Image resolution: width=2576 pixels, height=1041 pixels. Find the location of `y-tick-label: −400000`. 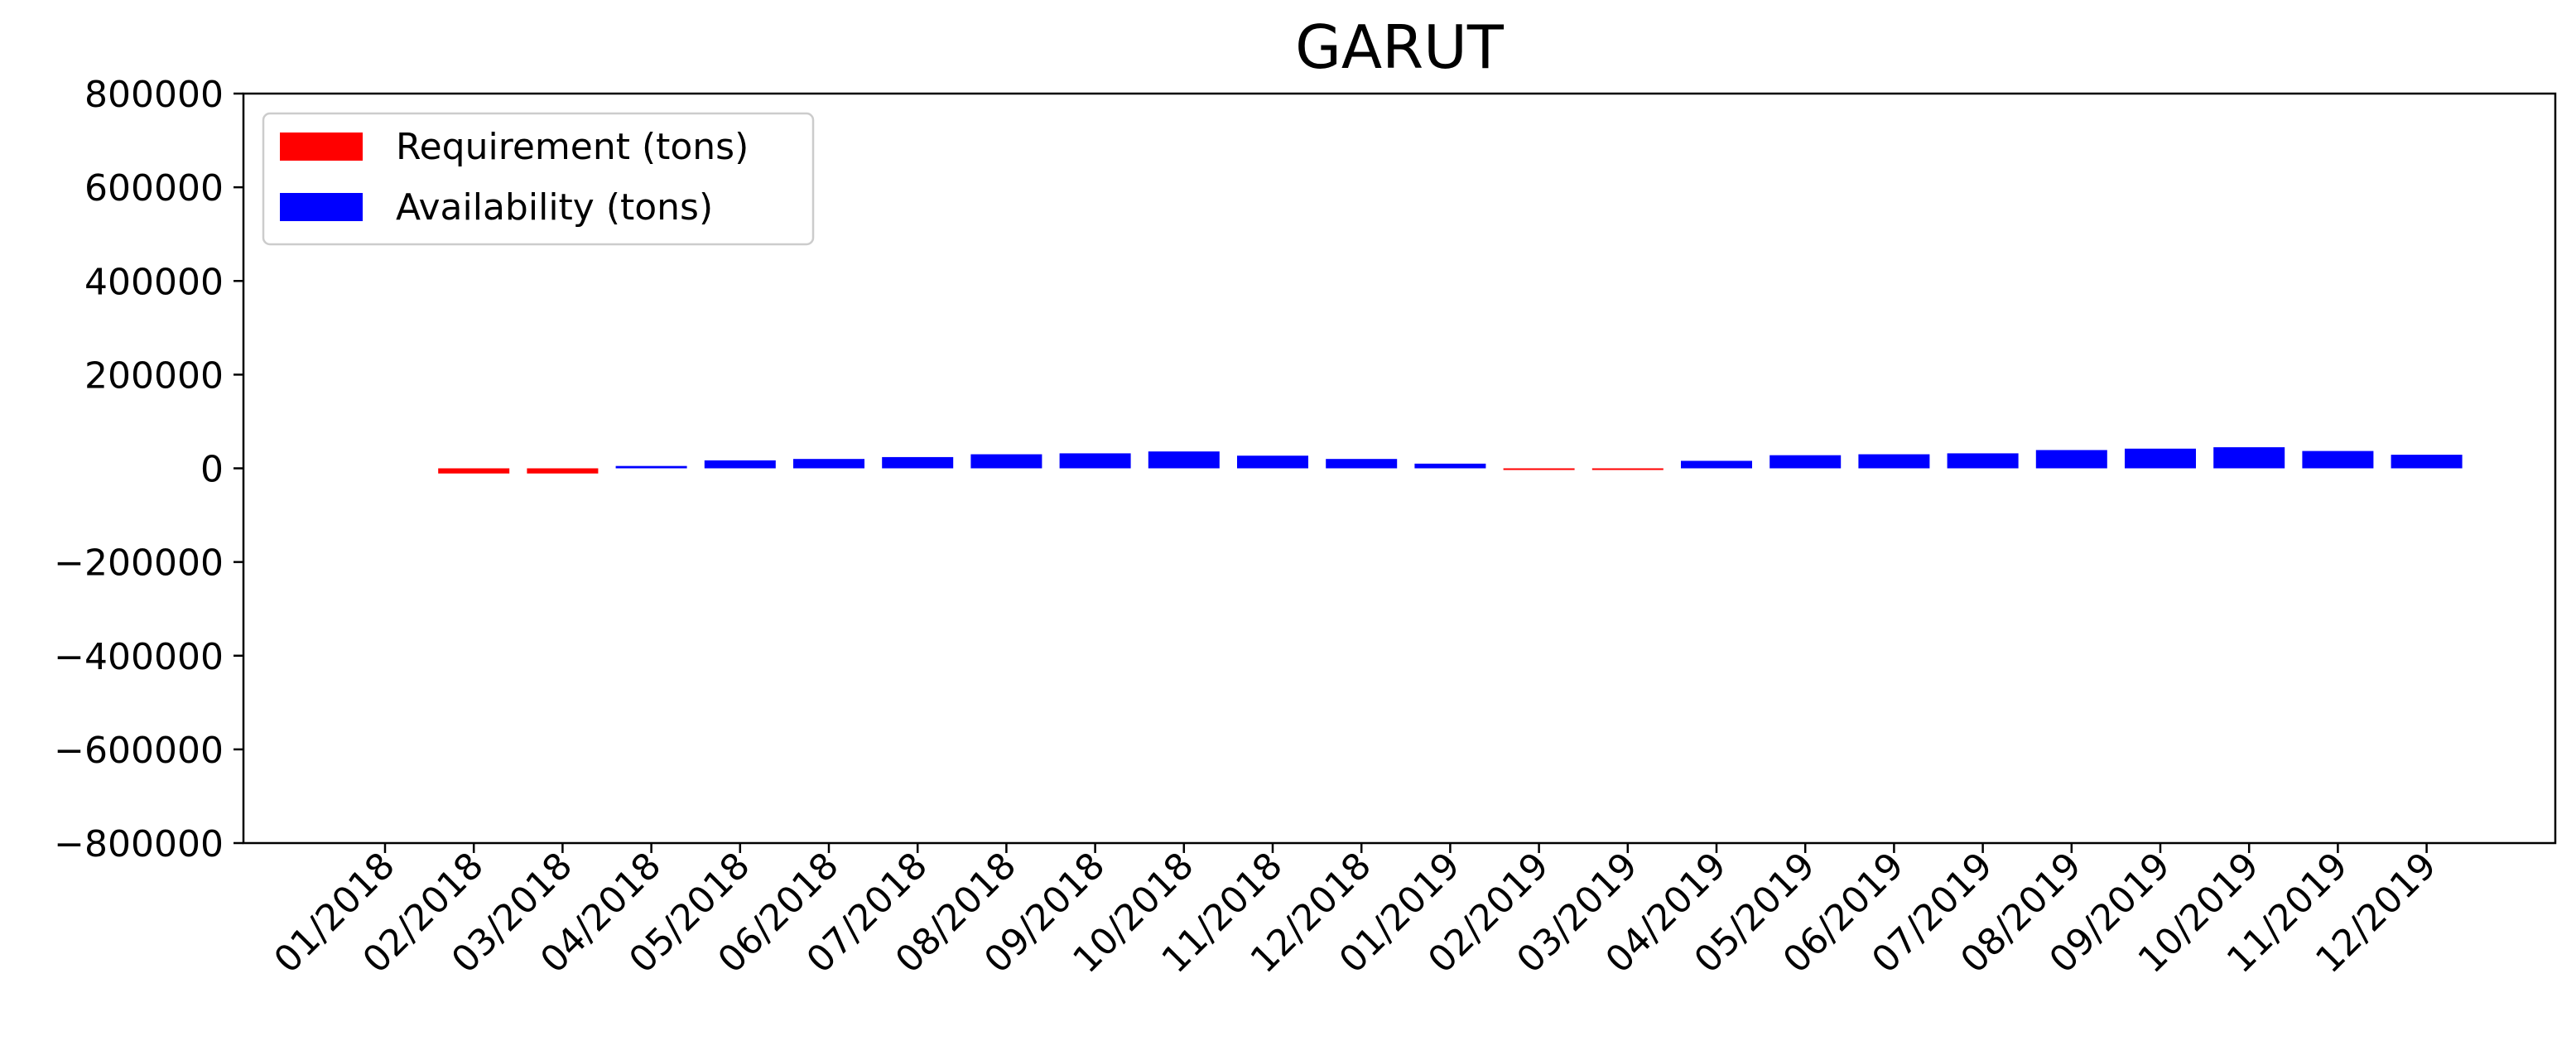

y-tick-label: −400000 is located at coordinates (139, 657).